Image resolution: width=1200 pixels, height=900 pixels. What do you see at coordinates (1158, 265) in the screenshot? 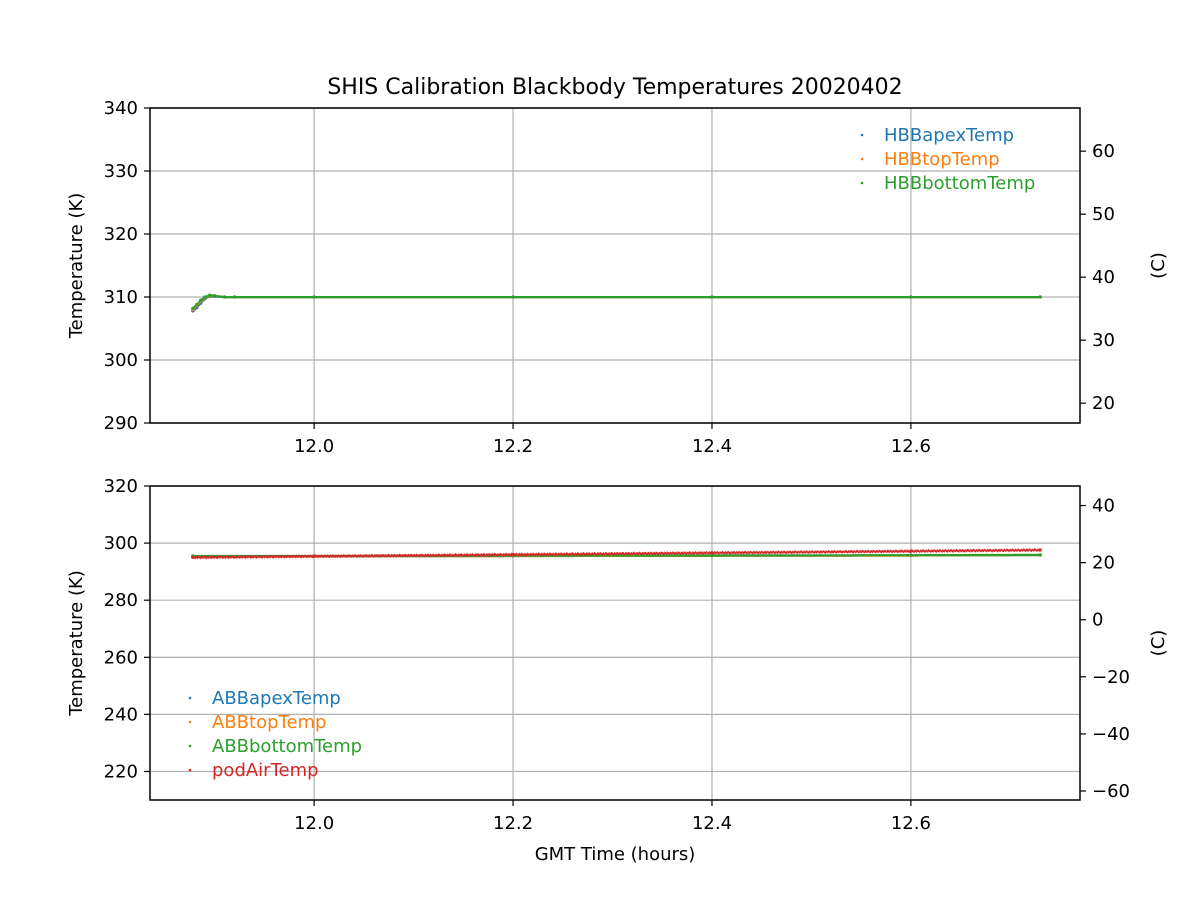
I see `top-right-axis-label: (C)` at bounding box center [1158, 265].